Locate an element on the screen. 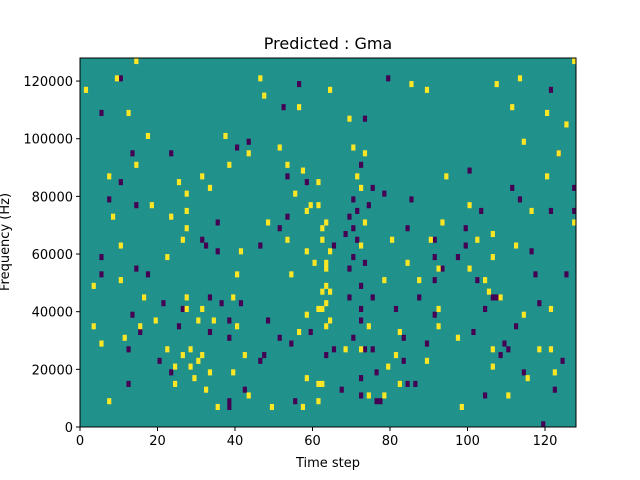 The image size is (640, 480). y-tick-label: 100000 is located at coordinates (48, 140).